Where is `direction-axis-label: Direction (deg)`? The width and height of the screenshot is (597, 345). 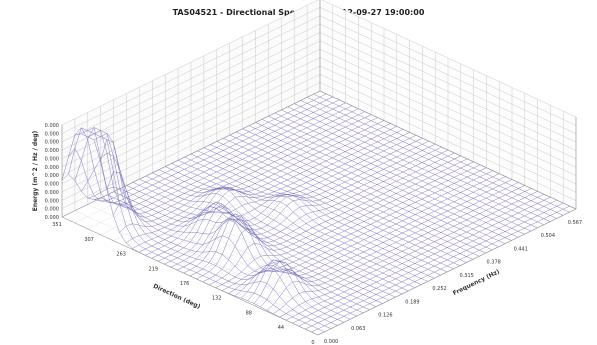
direction-axis-label: Direction (deg) is located at coordinates (177, 297).